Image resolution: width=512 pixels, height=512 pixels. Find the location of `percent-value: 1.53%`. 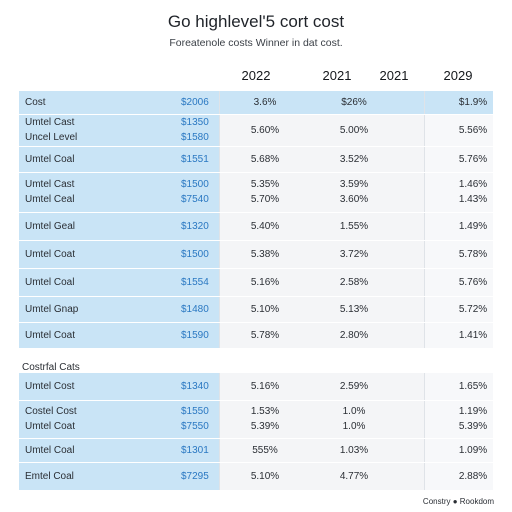

percent-value: 1.53% is located at coordinates (265, 411).